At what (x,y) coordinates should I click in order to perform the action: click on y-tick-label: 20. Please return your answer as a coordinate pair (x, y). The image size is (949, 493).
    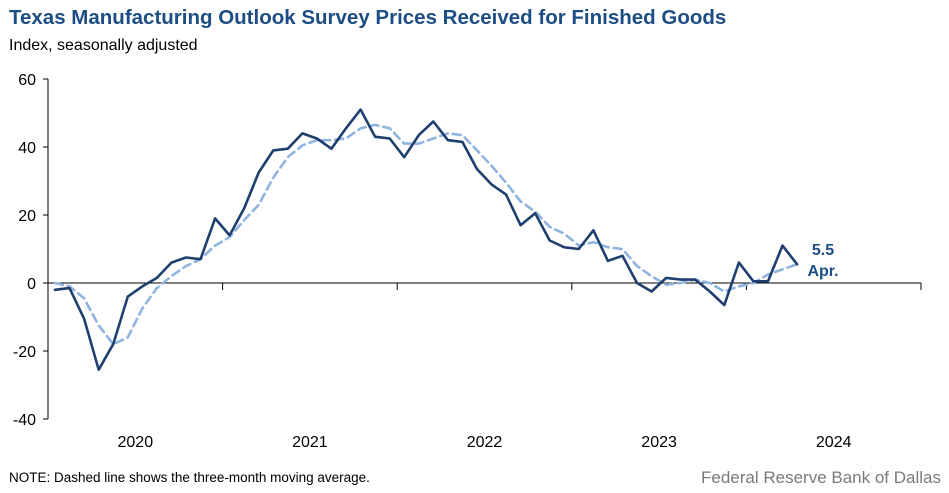
    Looking at the image, I should click on (27, 216).